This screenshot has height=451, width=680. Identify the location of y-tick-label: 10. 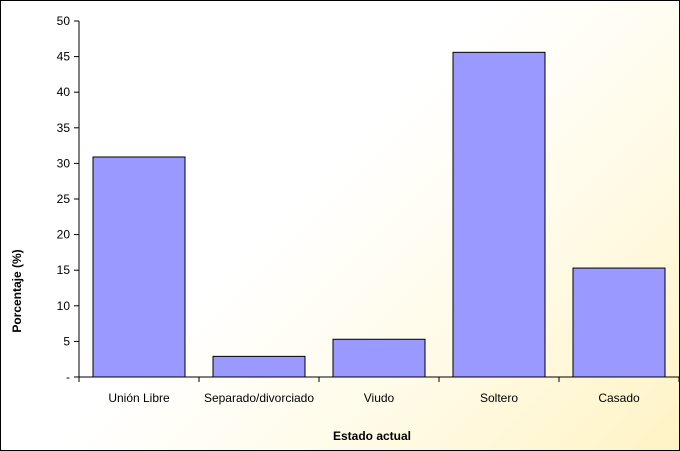
(64, 306).